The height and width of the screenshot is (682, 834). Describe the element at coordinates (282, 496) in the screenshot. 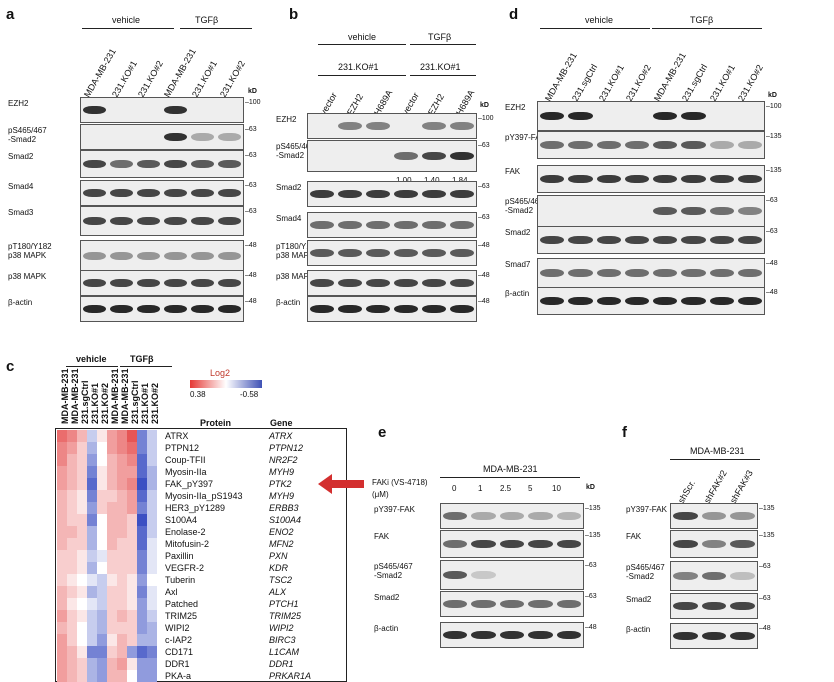

I see `heatmap-gene-label: MYH9` at that location.